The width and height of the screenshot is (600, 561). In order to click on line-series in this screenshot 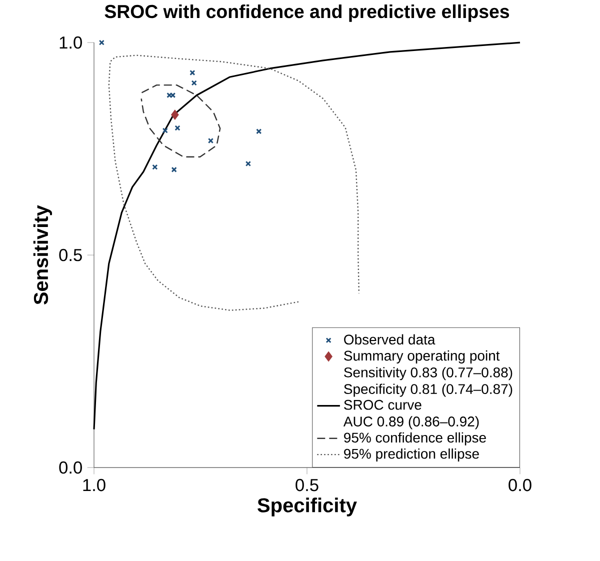, I will do `click(180, 121)`.